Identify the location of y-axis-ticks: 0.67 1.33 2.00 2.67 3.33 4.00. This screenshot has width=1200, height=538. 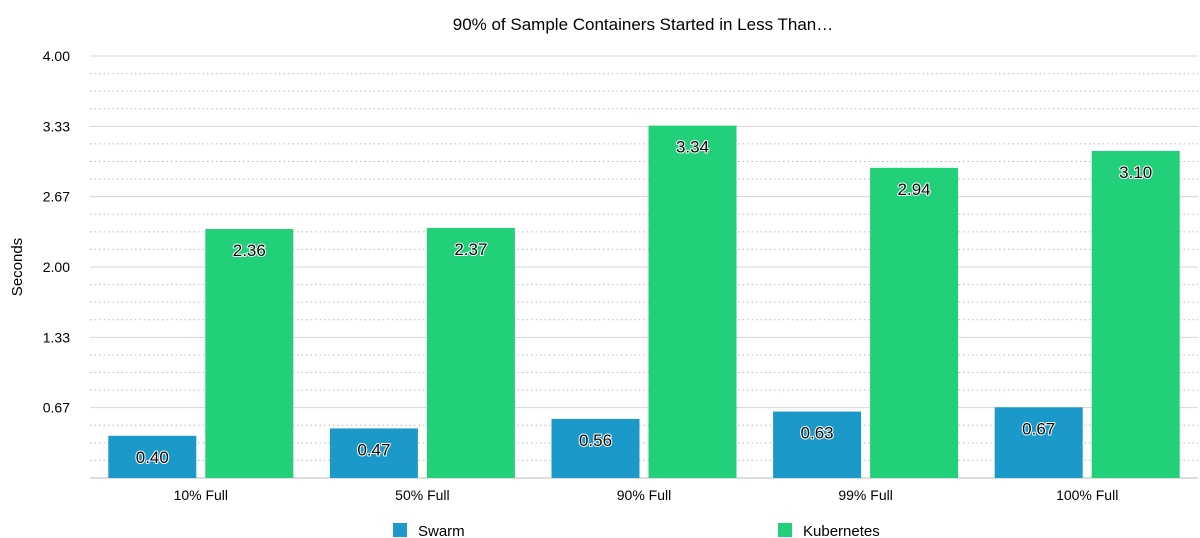
(56, 232).